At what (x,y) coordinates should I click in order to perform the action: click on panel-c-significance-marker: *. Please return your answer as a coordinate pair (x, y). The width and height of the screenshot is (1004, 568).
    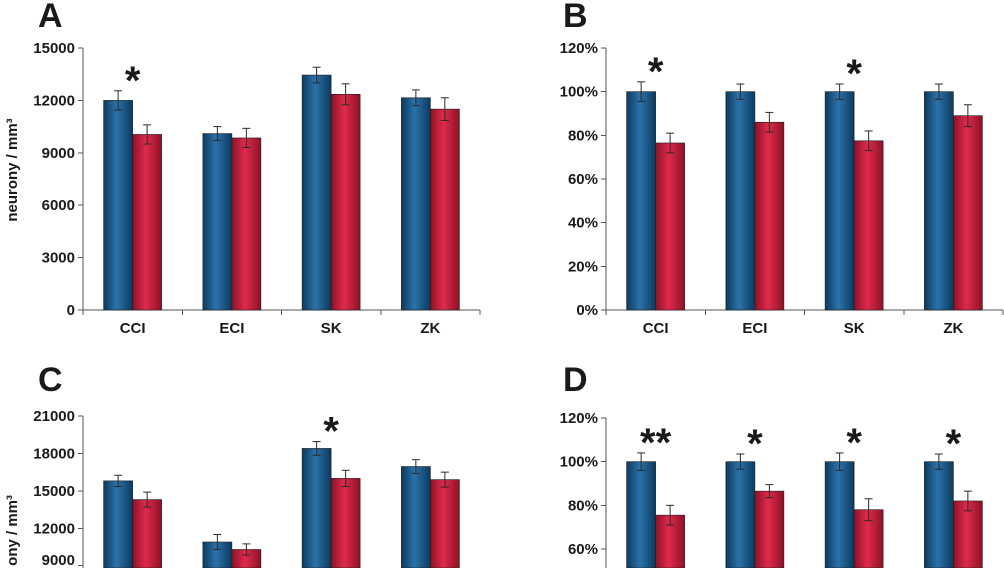
    Looking at the image, I should click on (331, 432).